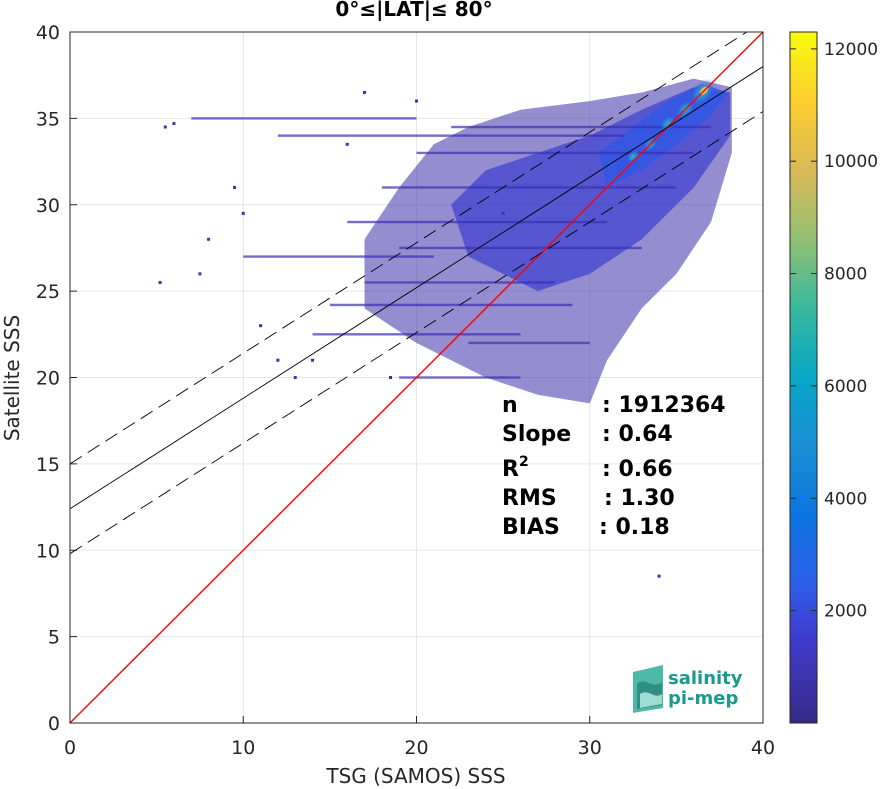 This screenshot has height=789, width=893. Describe the element at coordinates (845, 499) in the screenshot. I see `colorbar-tick-label: 4000` at that location.